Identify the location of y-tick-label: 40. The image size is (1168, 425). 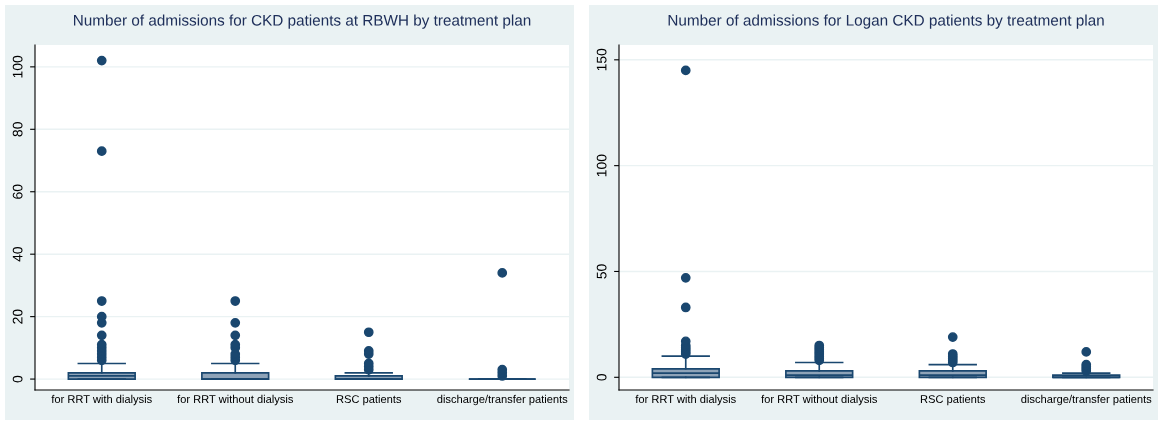
(17, 254).